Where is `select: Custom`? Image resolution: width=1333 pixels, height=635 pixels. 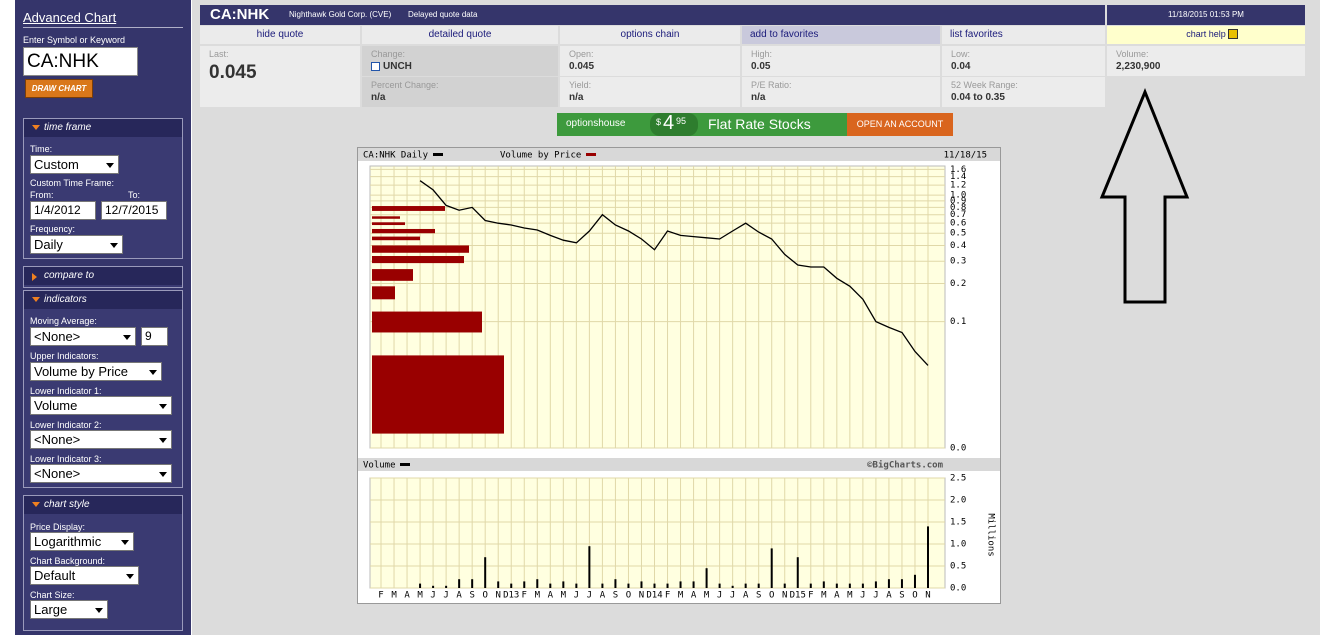 select: Custom is located at coordinates (74, 164).